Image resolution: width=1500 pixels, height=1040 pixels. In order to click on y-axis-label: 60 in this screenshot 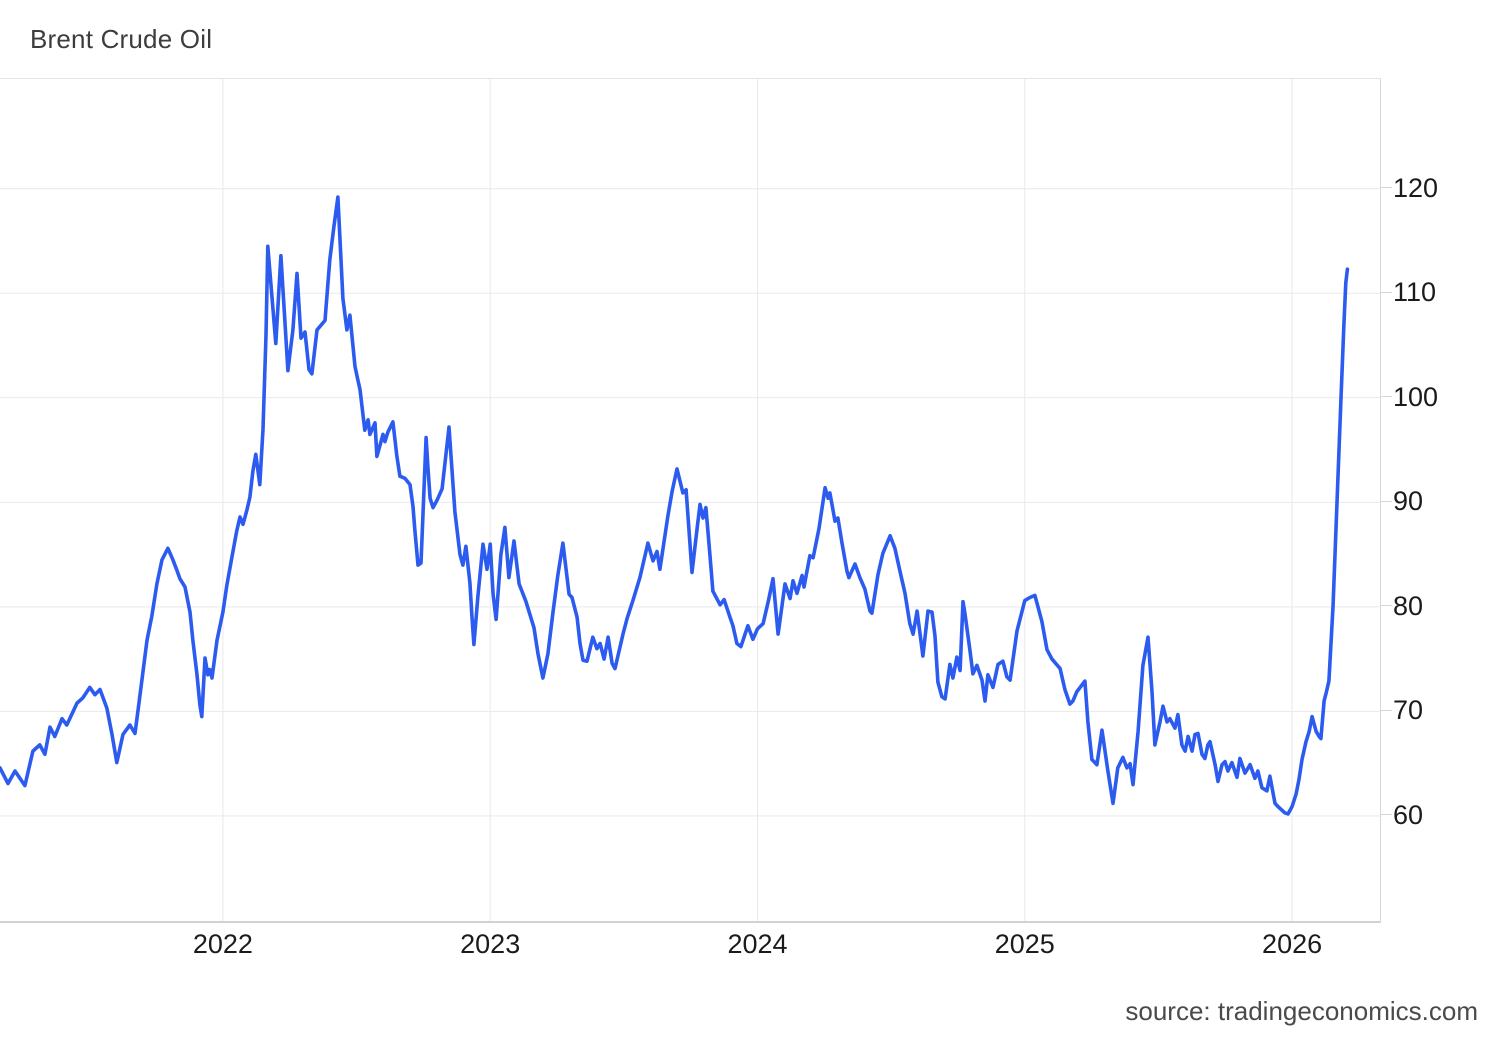, I will do `click(1408, 814)`.